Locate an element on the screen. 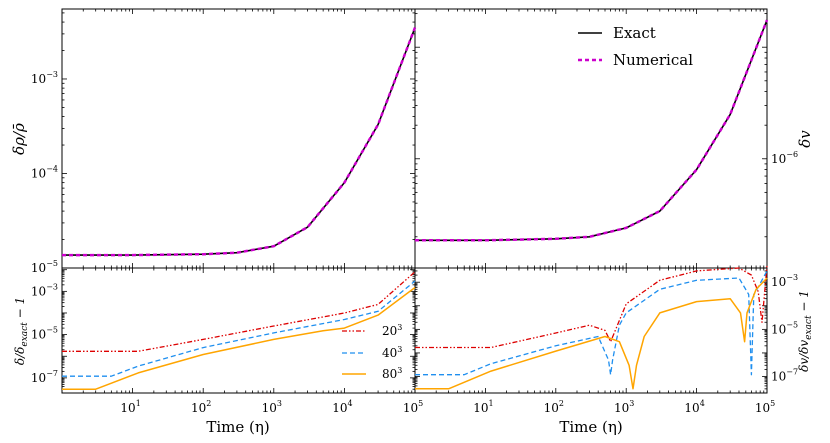 The image size is (830, 443). legend-label-numerical: Numerical is located at coordinates (653, 60).